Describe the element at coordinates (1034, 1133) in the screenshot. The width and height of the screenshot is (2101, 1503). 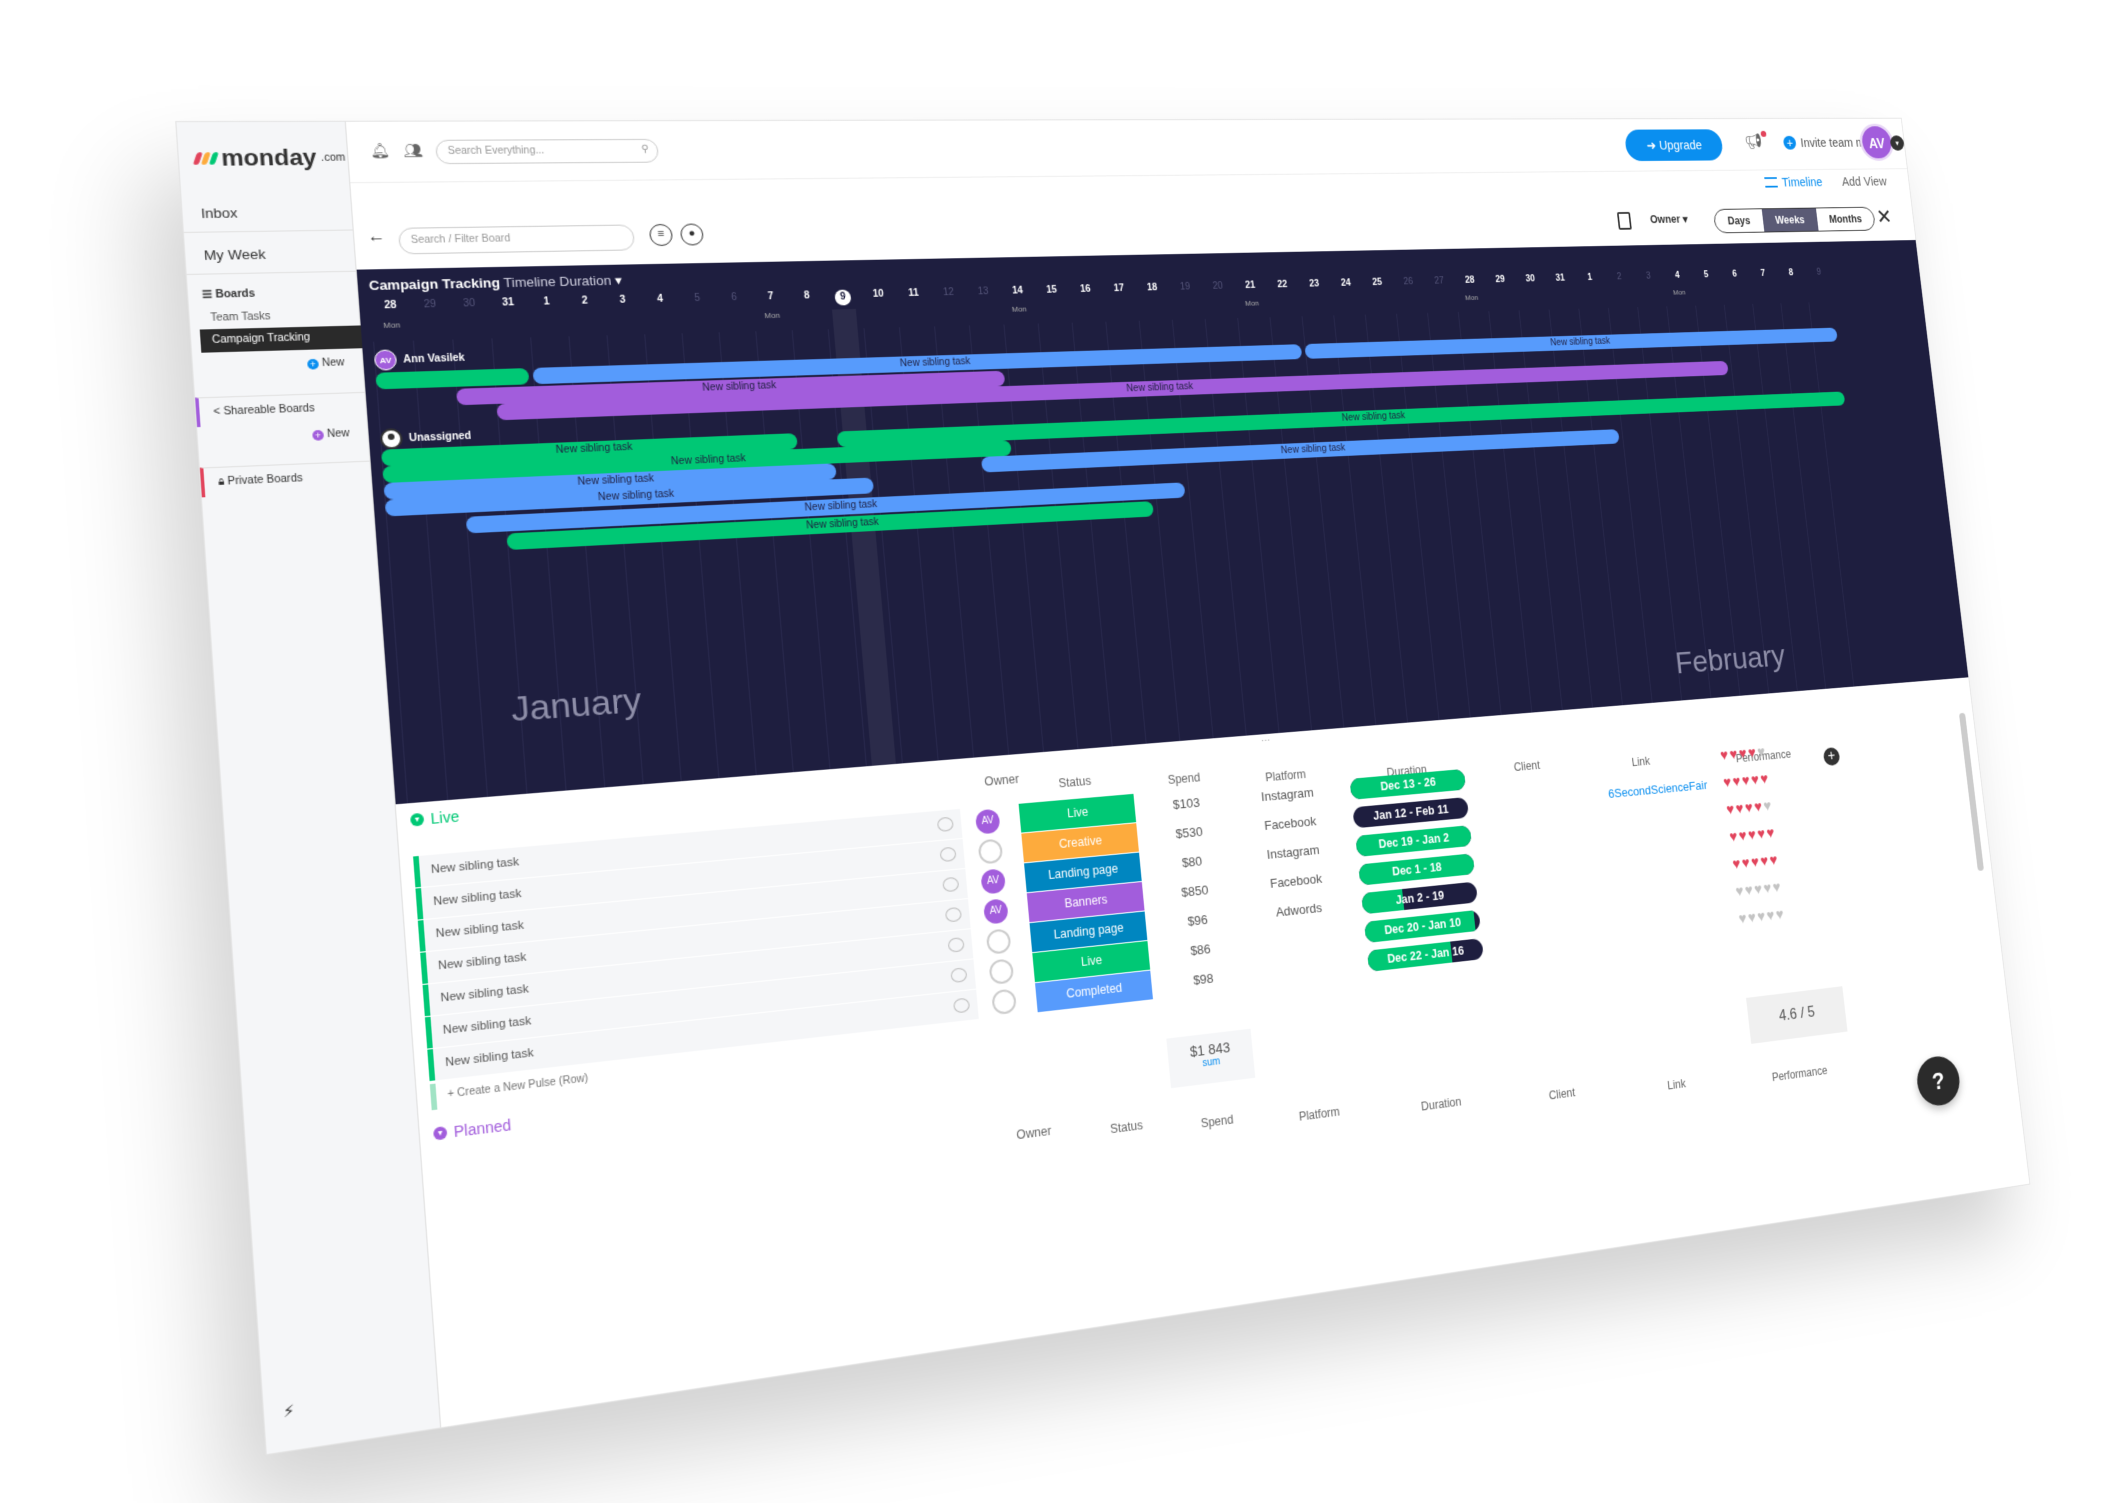
I see `planned-column-header-owner: Owner` at that location.